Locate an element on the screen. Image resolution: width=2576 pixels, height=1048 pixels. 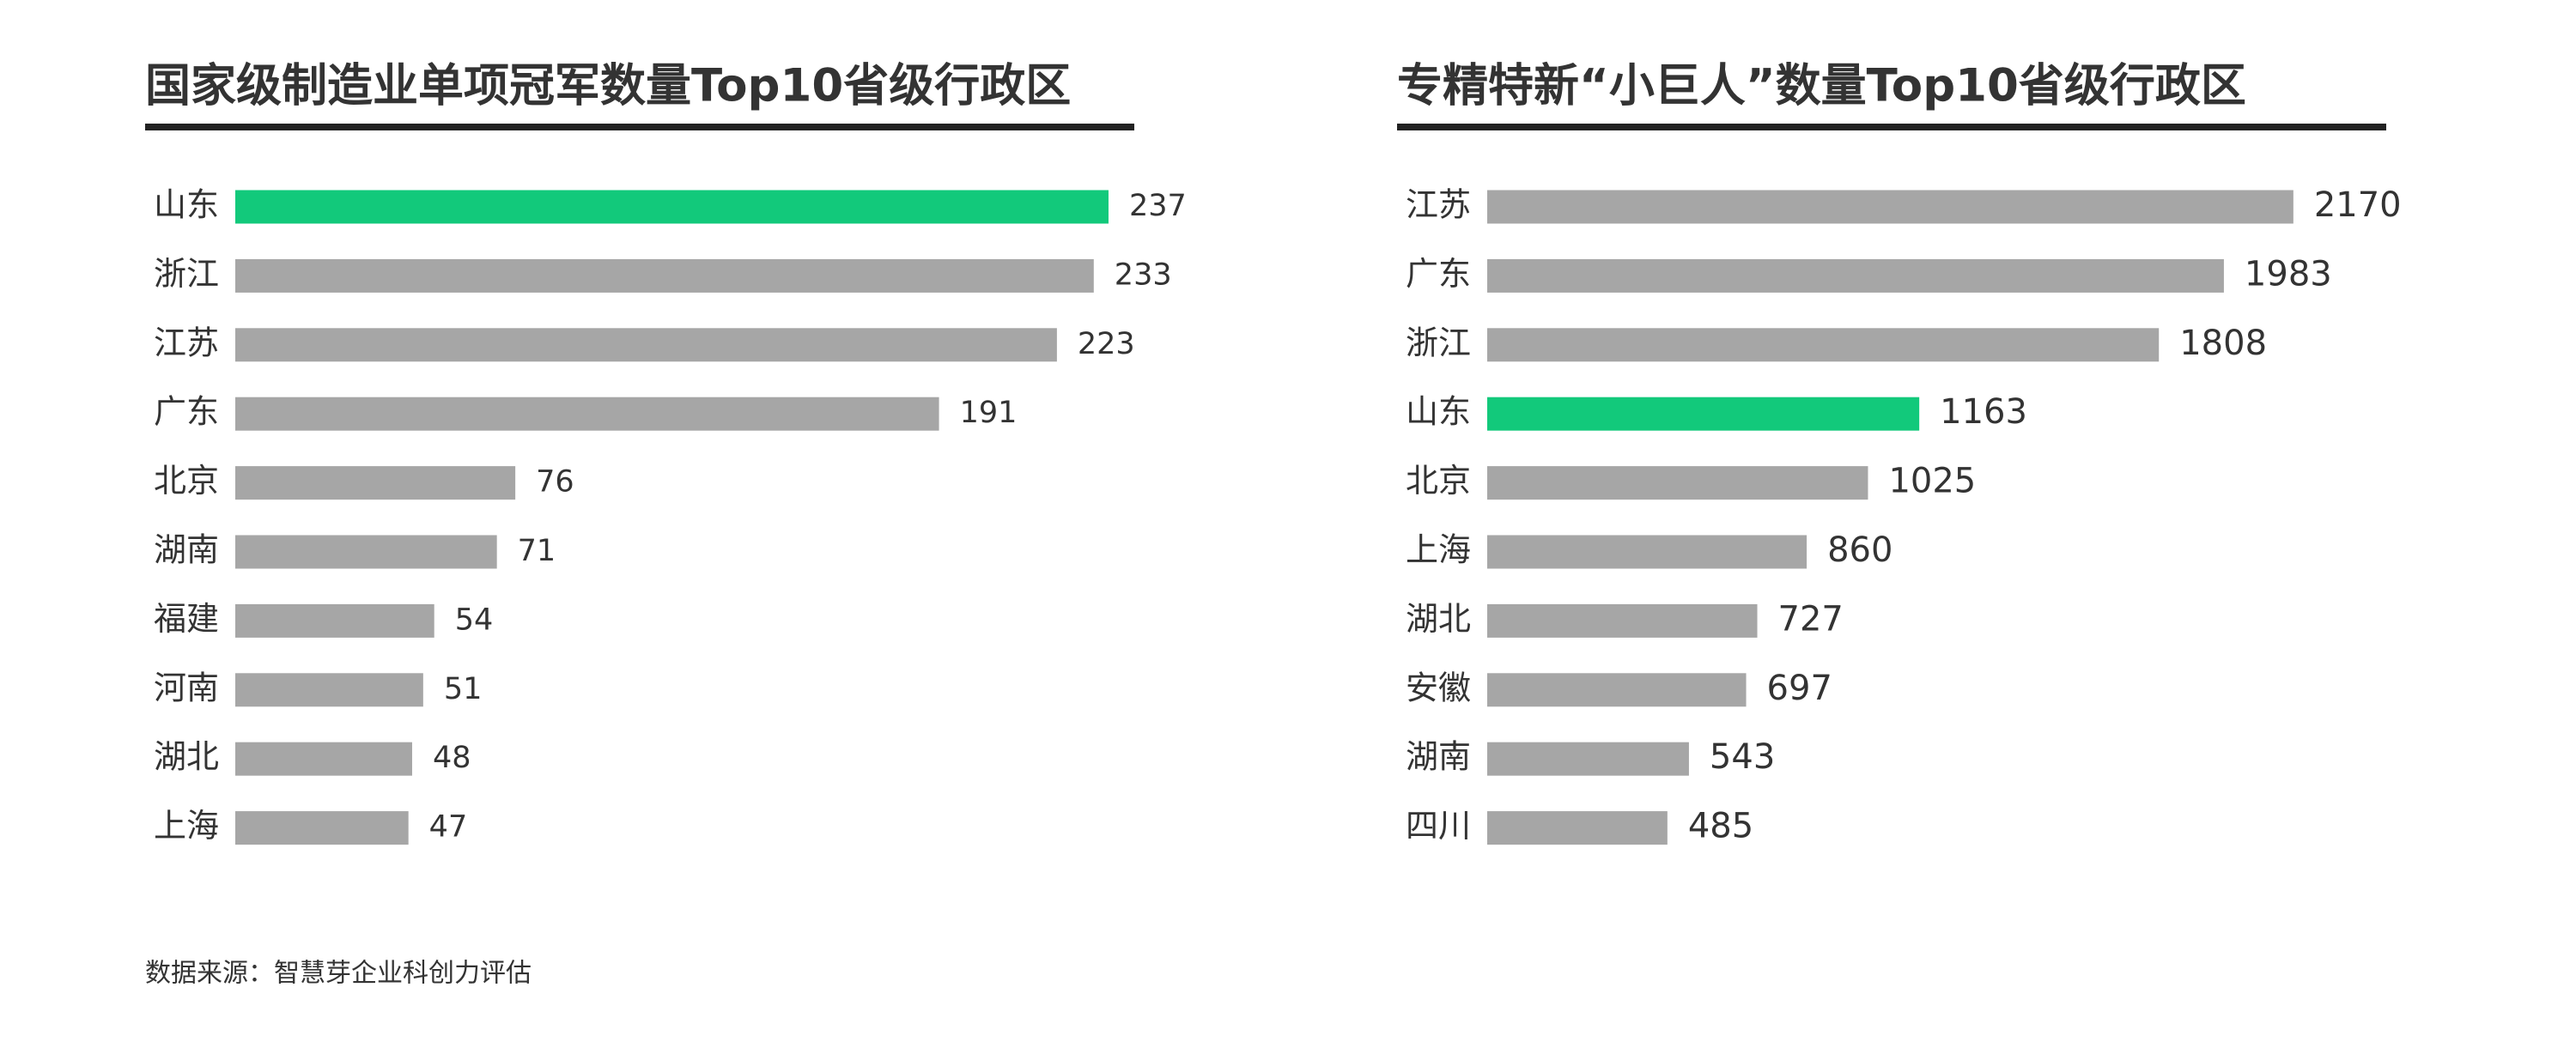
value-label: 191 is located at coordinates (989, 413).